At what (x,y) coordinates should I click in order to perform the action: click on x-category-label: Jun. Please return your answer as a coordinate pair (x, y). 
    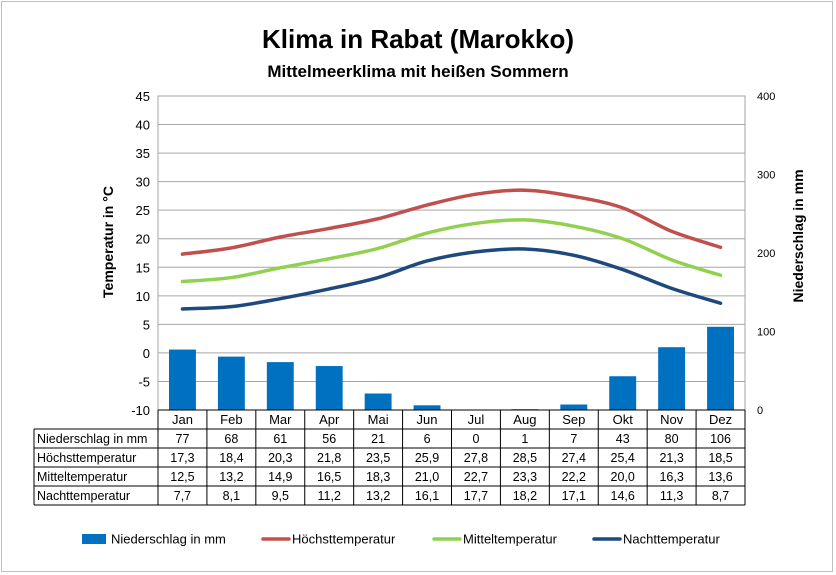
    Looking at the image, I should click on (427, 419).